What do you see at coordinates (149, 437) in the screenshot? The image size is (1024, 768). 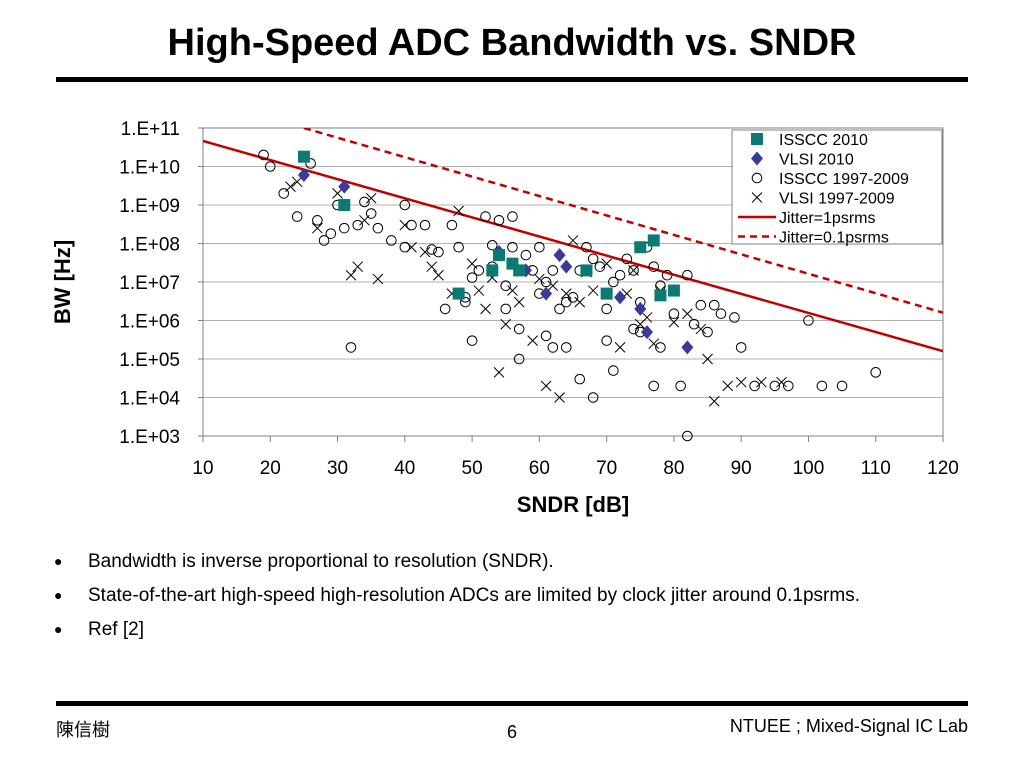 I see `y-tick-label: 1.E+03` at bounding box center [149, 437].